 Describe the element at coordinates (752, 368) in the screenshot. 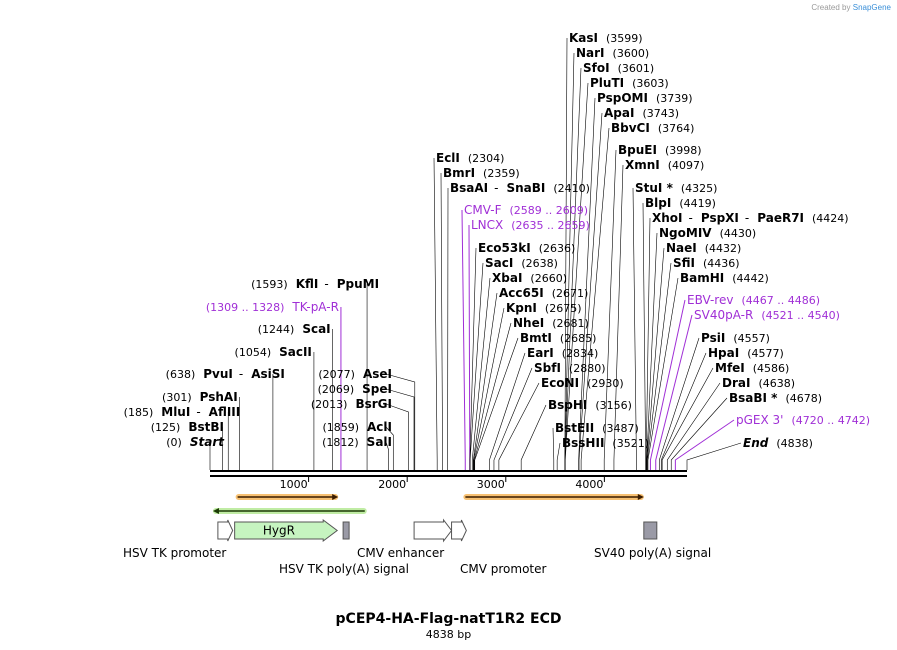

I see `right-label-mfei: MfeI (4586)` at that location.